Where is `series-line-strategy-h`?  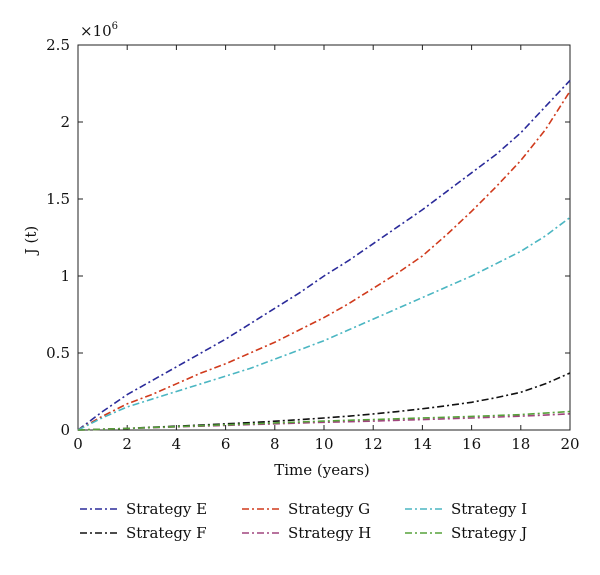
series-line-strategy-h is located at coordinates (324, 422).